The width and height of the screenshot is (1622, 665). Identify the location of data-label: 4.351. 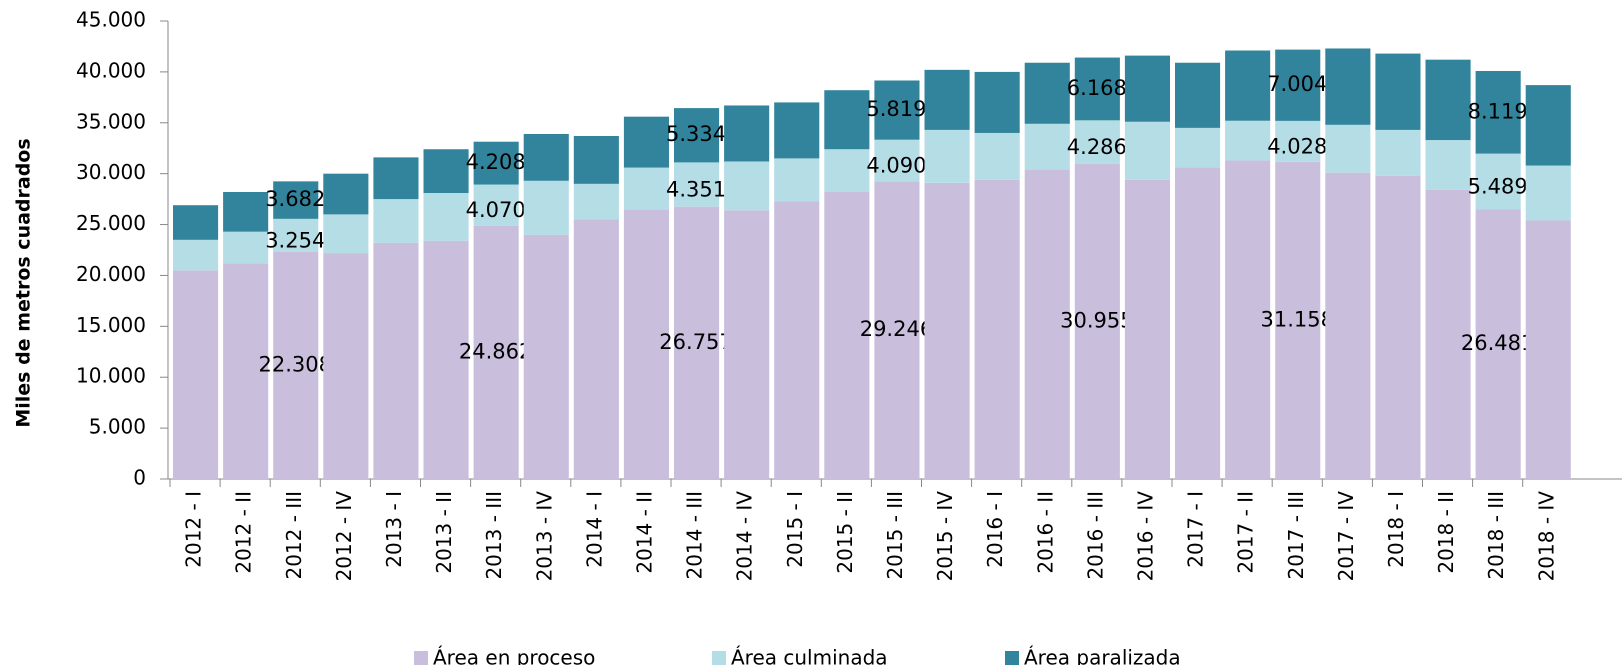
(696, 190).